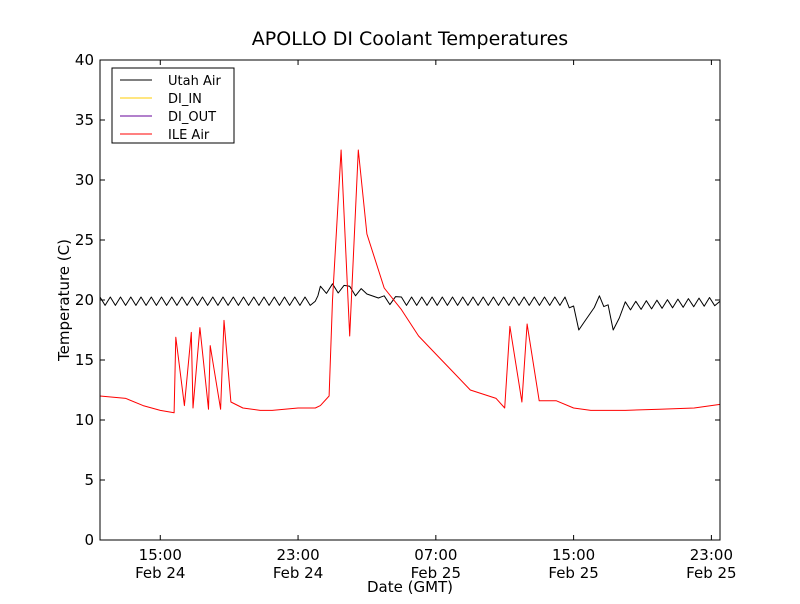  What do you see at coordinates (194, 81) in the screenshot?
I see `legend-label: Utah Air` at bounding box center [194, 81].